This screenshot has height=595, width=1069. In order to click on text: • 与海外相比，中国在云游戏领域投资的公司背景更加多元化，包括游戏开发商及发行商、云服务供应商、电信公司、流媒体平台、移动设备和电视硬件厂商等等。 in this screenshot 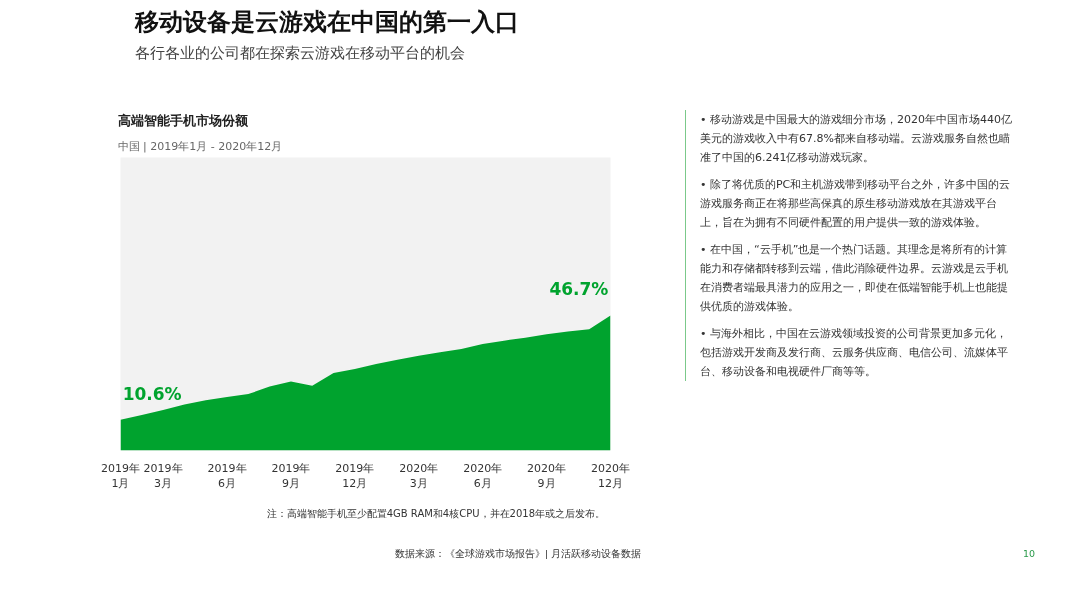, I will do `click(854, 353)`.